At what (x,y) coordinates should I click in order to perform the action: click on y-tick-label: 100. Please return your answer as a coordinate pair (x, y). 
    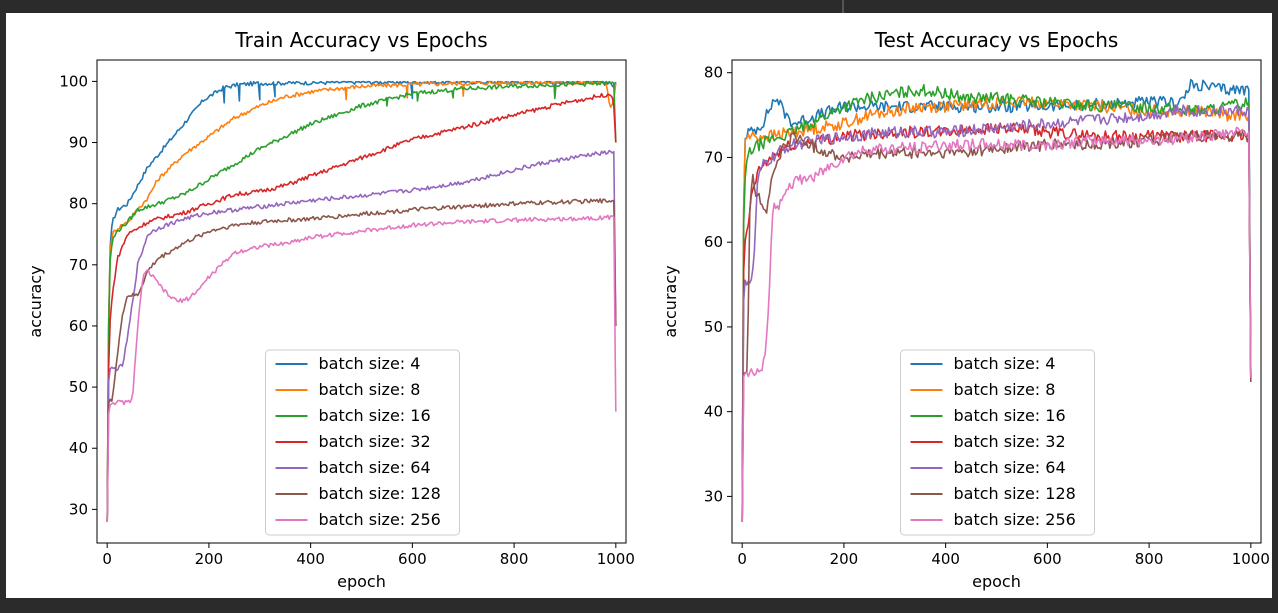
    Looking at the image, I should click on (73, 81).